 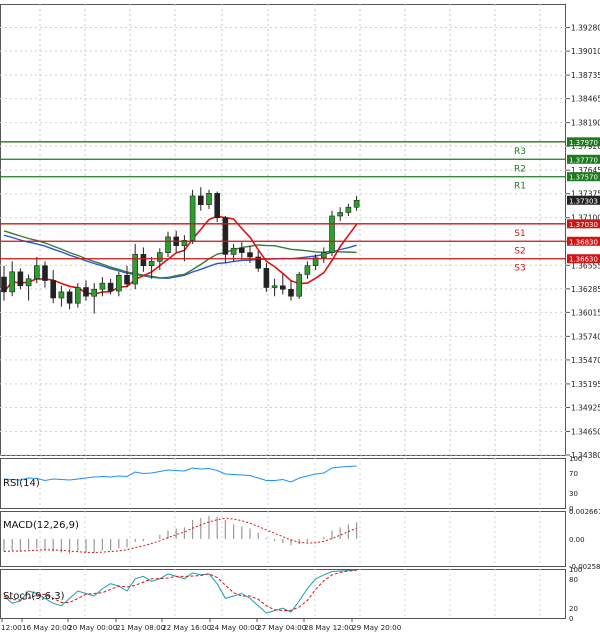 I want to click on price-tick-label: 1.37375, so click(x=585, y=194).